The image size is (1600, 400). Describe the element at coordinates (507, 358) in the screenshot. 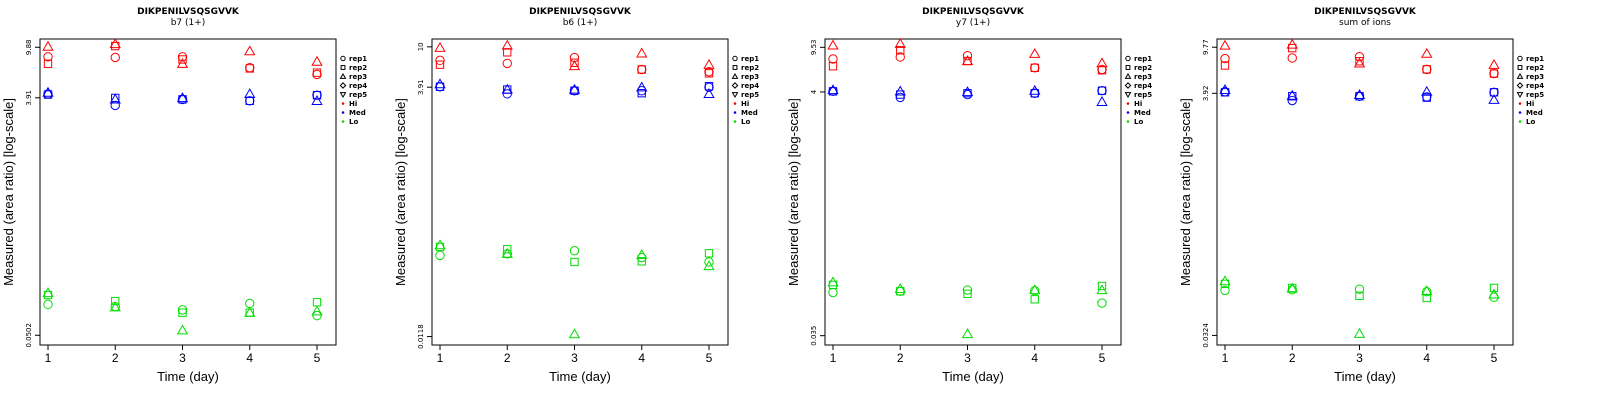

I see `x-tick-label: 2` at that location.